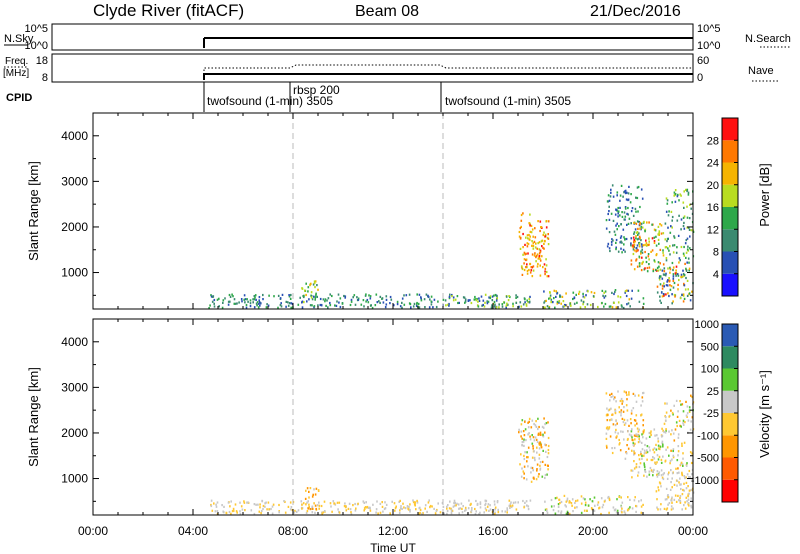  I want to click on velocity-colorbar-segment, so click(730, 468).